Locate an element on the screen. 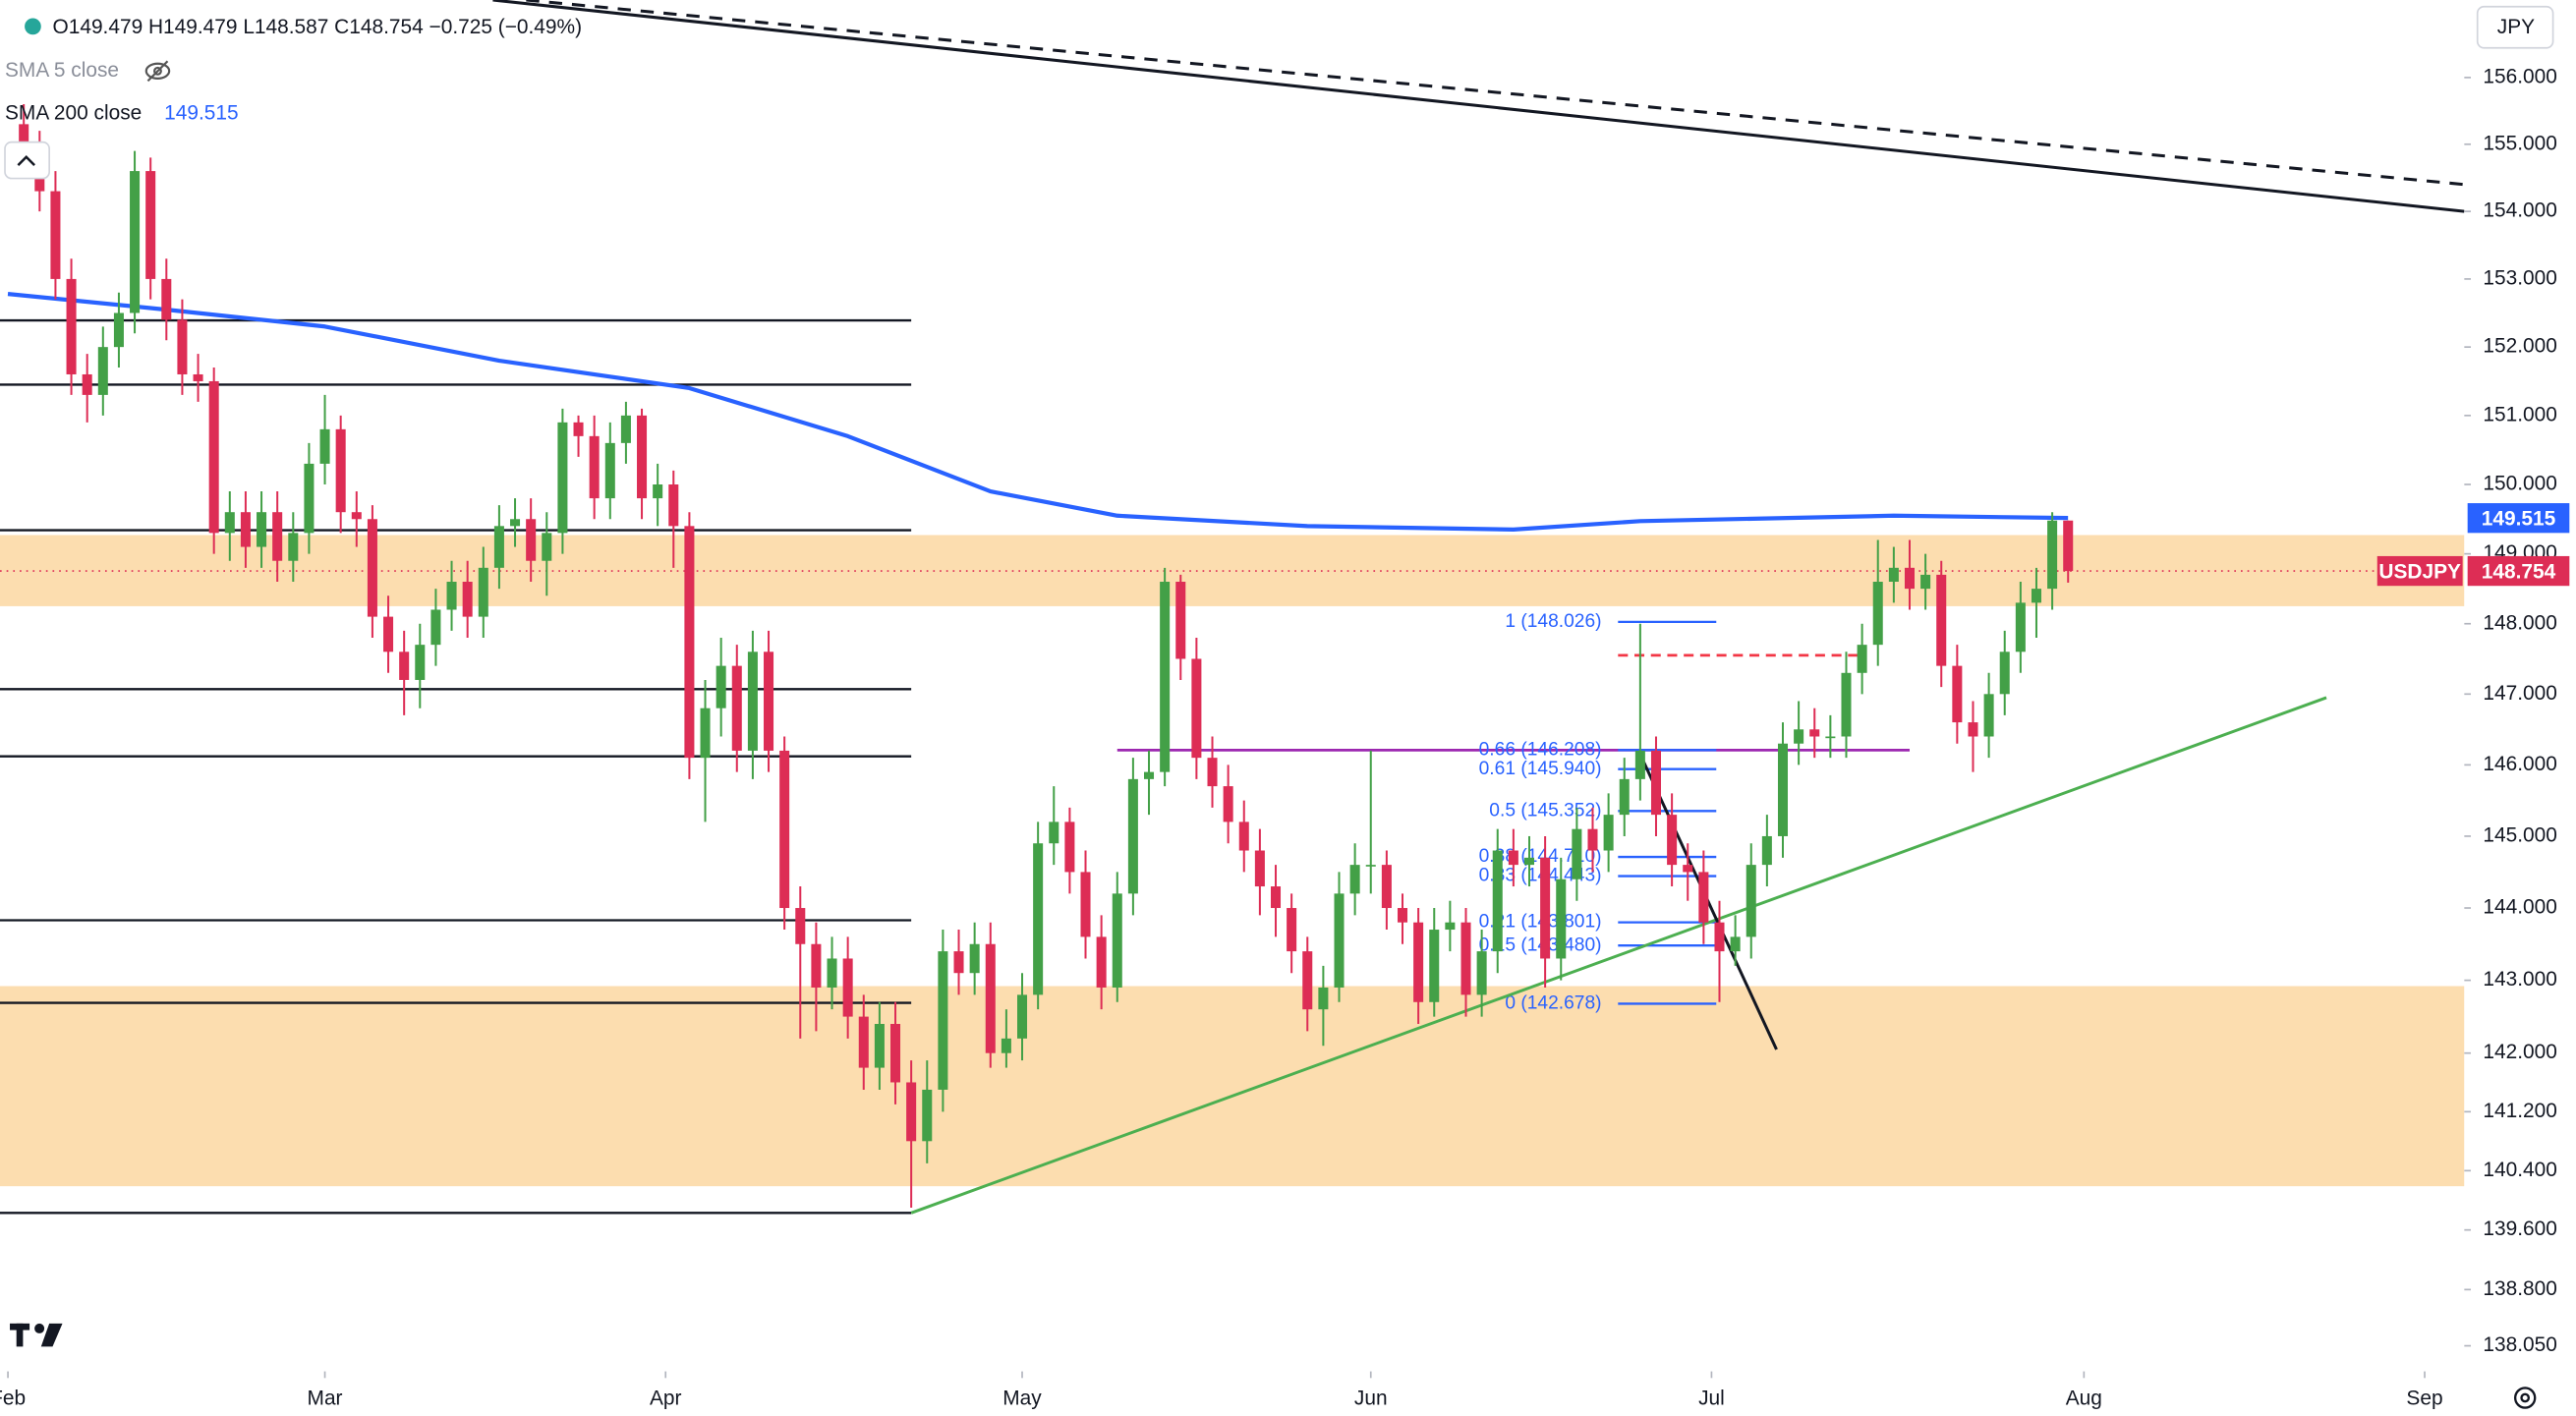 The height and width of the screenshot is (1416, 2576). y-tick-label: 156.000 is located at coordinates (2520, 76).